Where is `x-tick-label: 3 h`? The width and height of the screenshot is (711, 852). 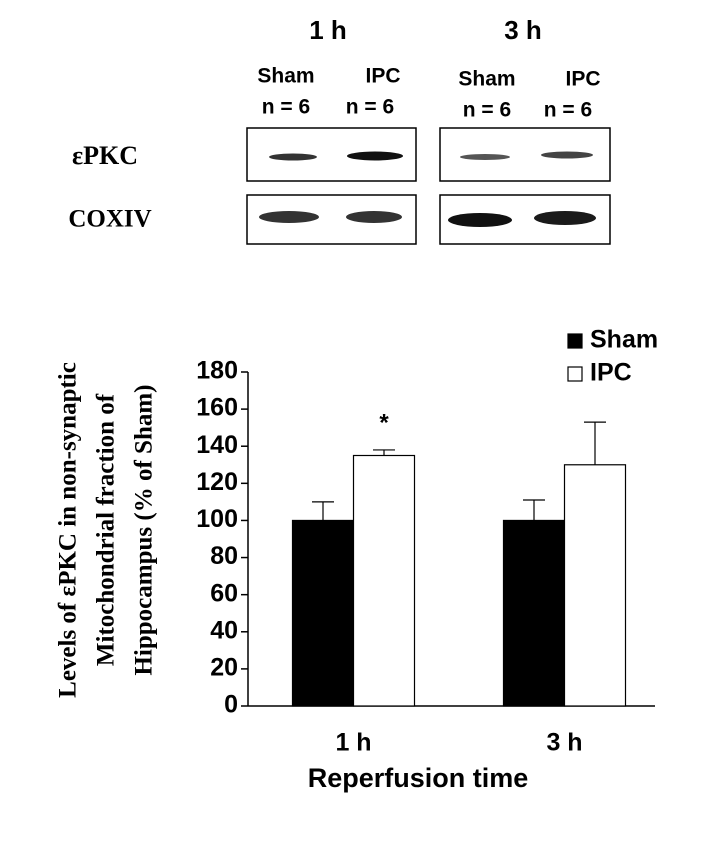 x-tick-label: 3 h is located at coordinates (564, 743).